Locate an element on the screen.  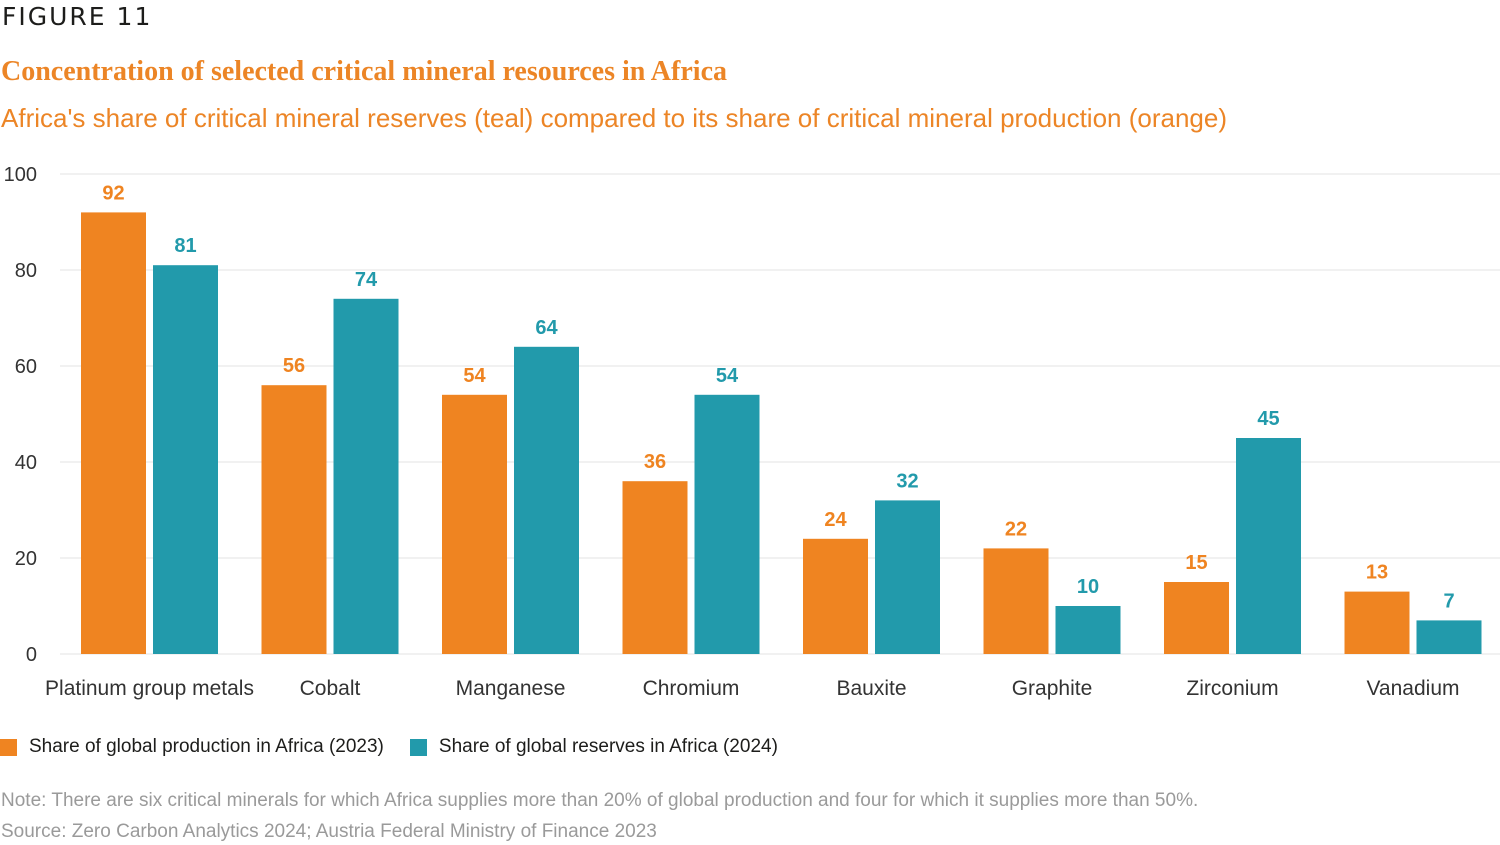
data-label: 64 is located at coordinates (546, 328).